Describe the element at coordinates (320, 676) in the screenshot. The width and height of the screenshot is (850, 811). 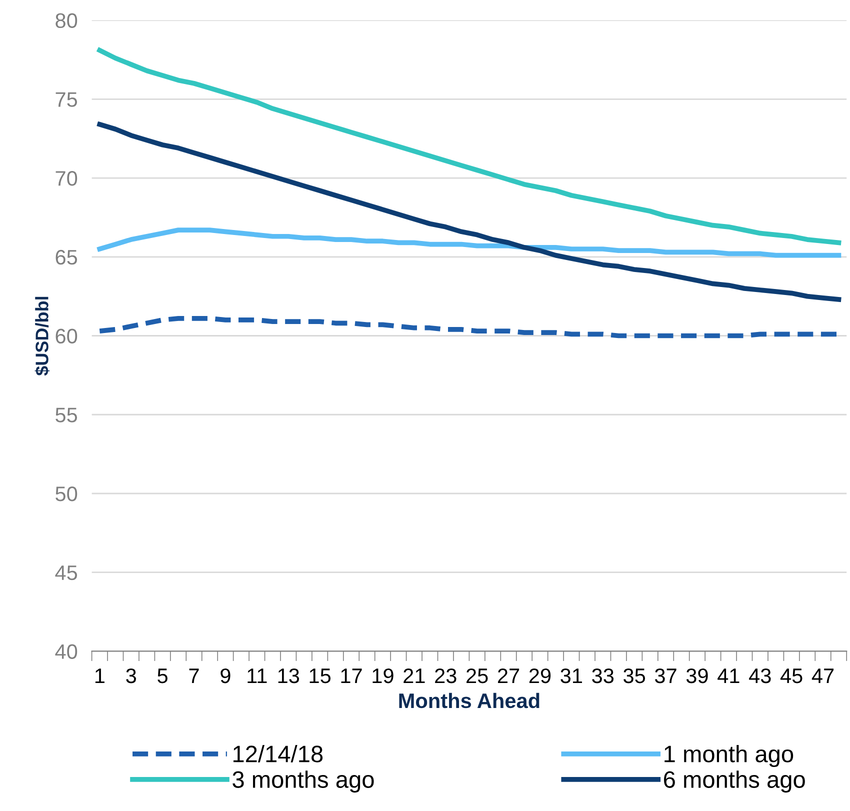
I see `x-tick-label: 15` at that location.